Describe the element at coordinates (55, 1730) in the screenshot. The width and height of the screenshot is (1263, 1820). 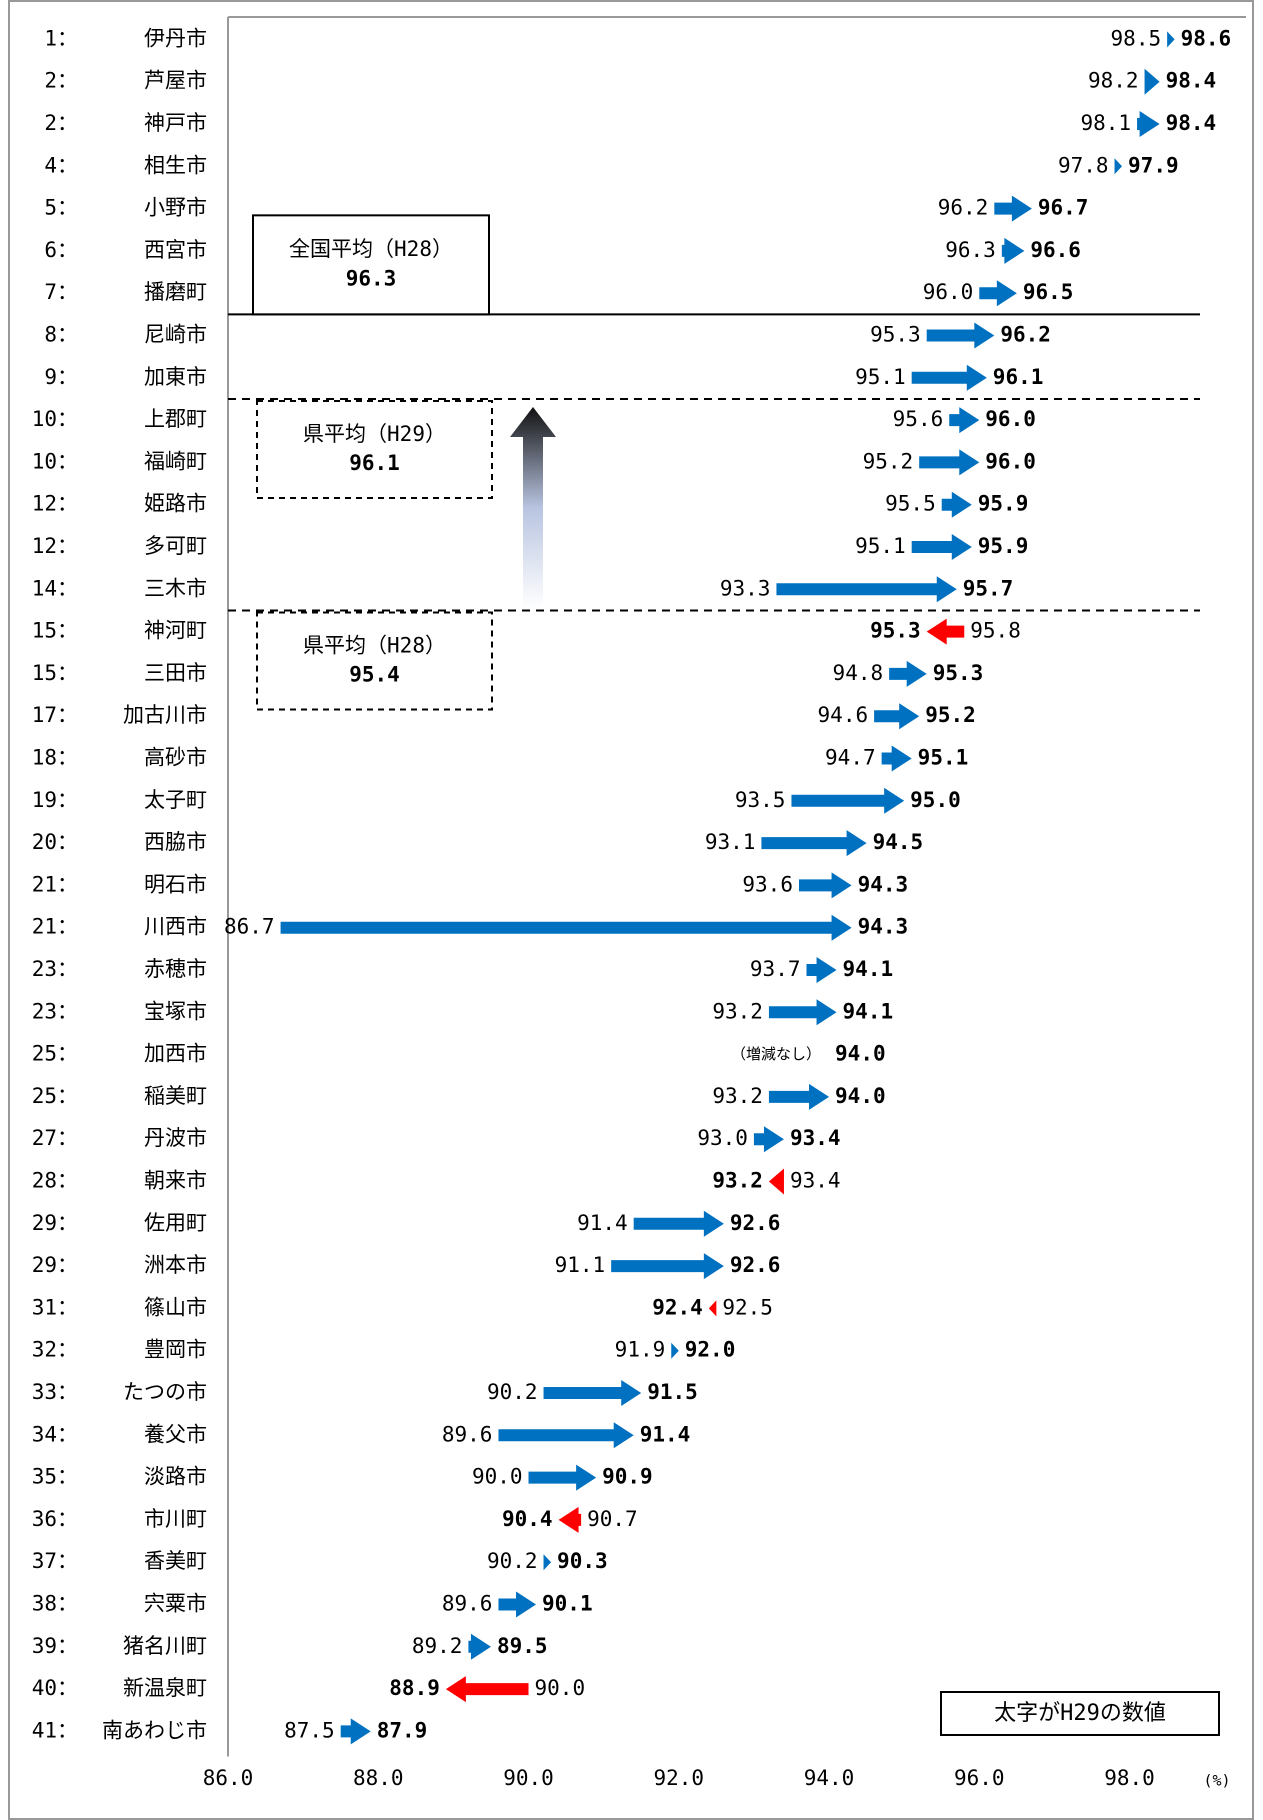
I see `rank-label: 41：` at that location.